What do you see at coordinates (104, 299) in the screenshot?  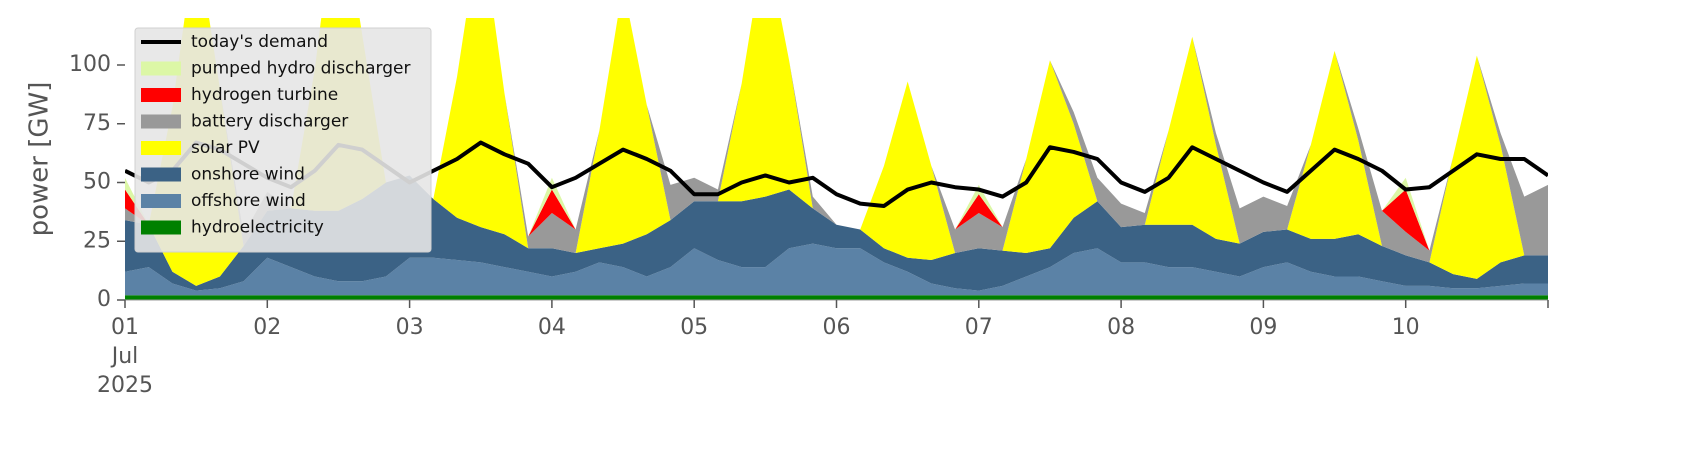 I see `y-tick-label: 0` at bounding box center [104, 299].